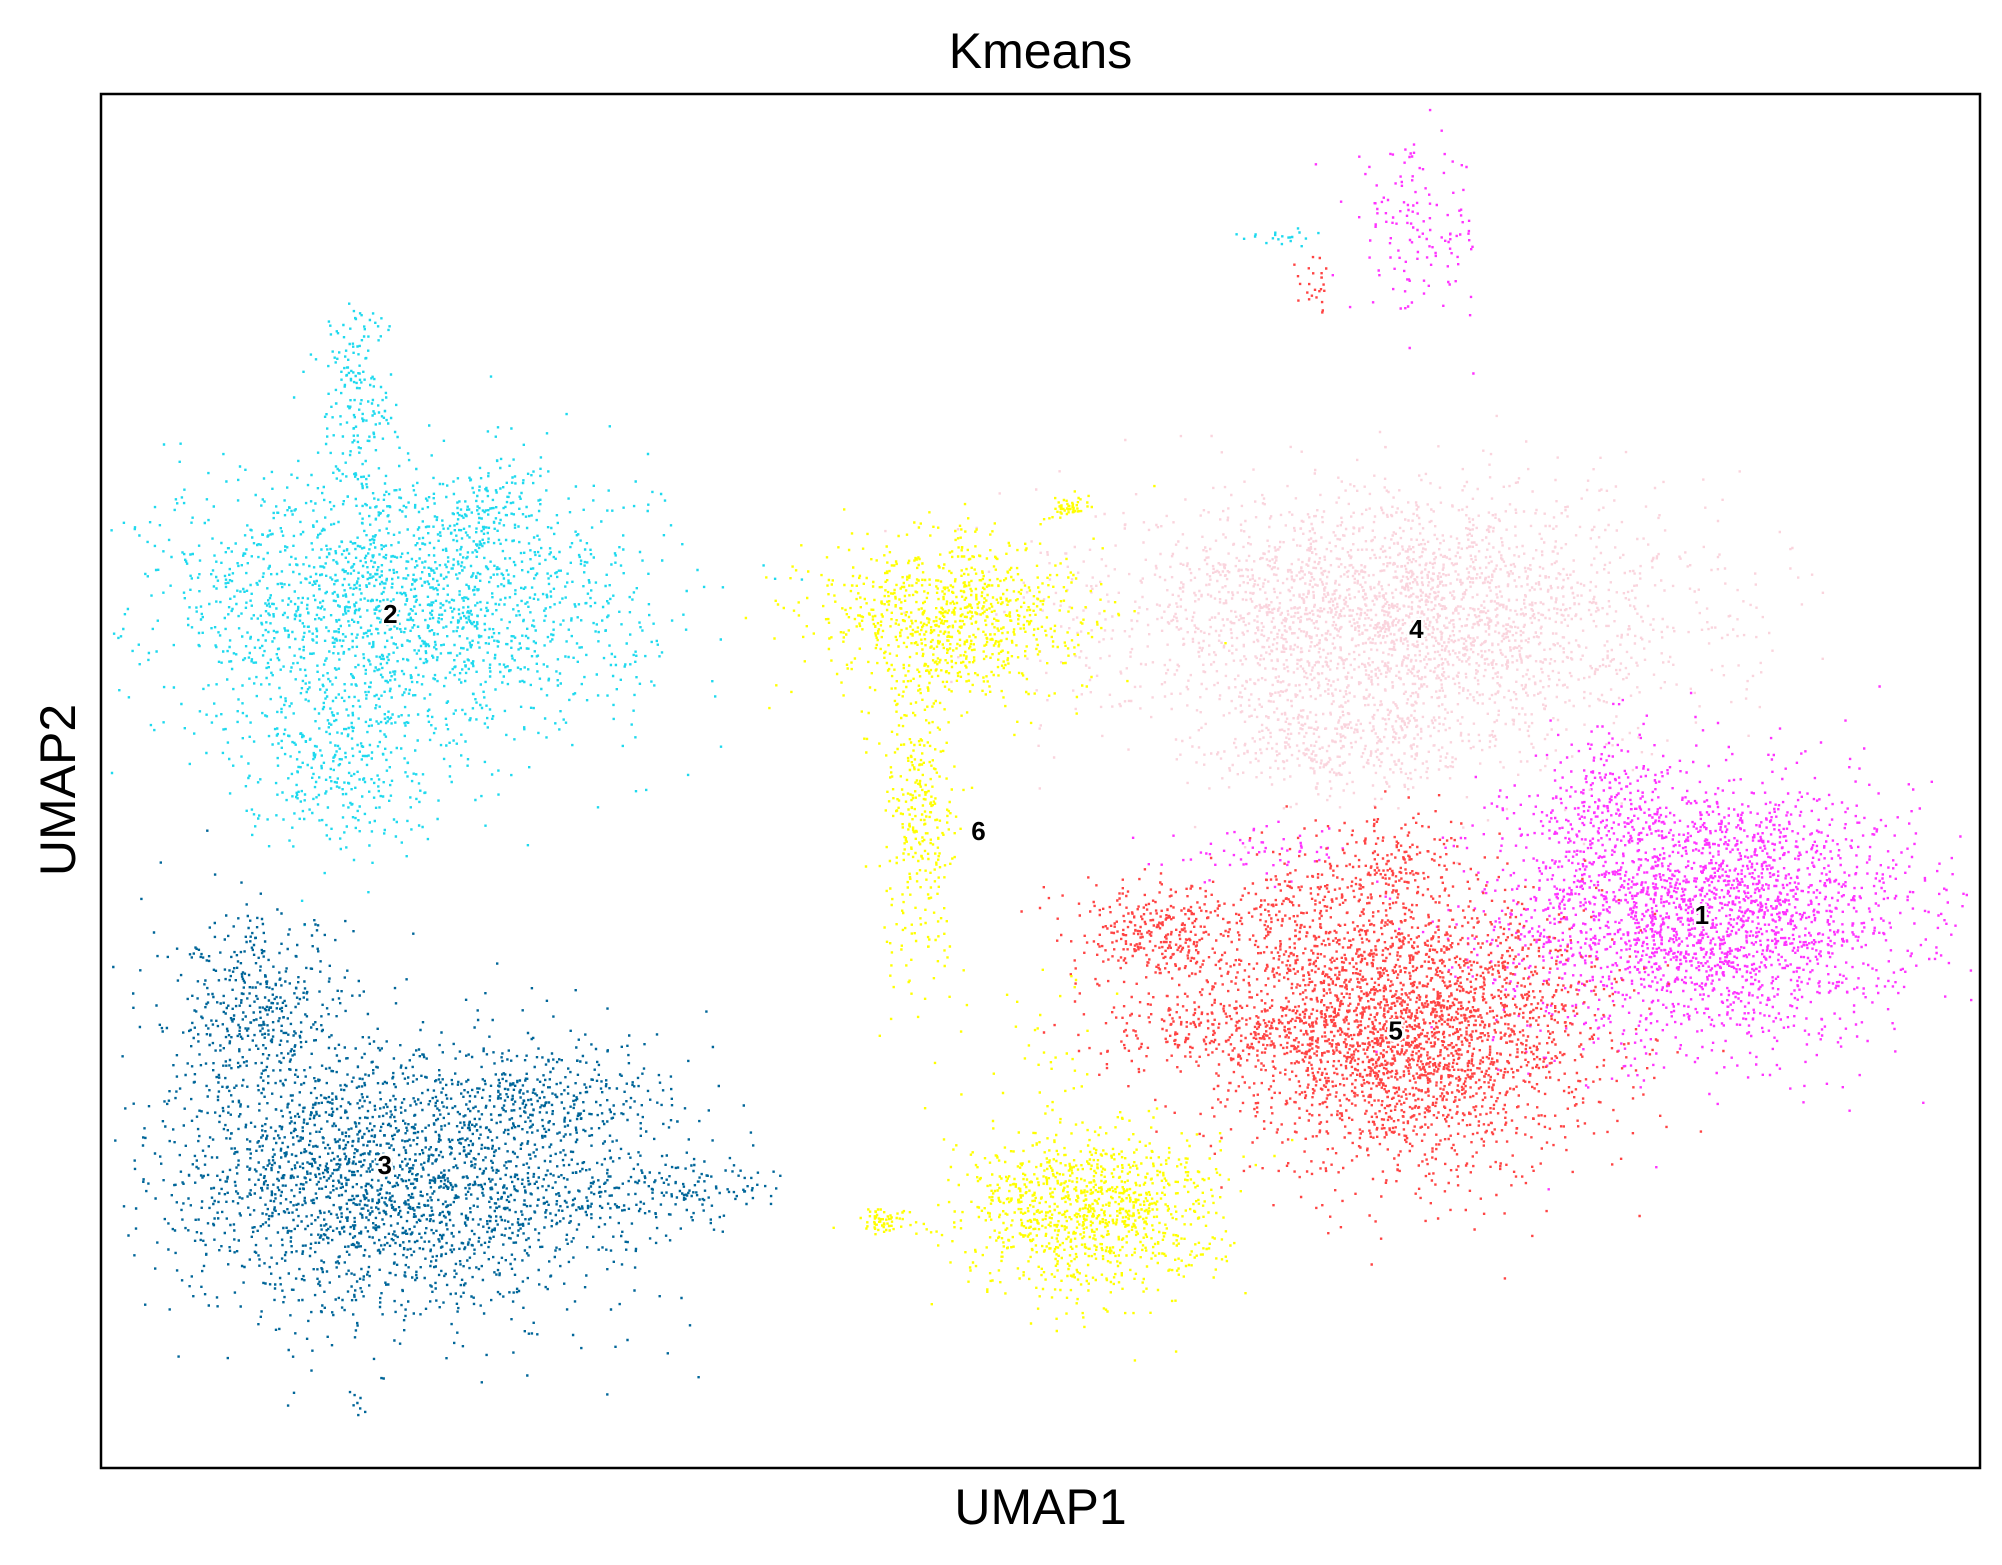  Describe the element at coordinates (1040, 51) in the screenshot. I see `chart-title: Kmeans` at that location.